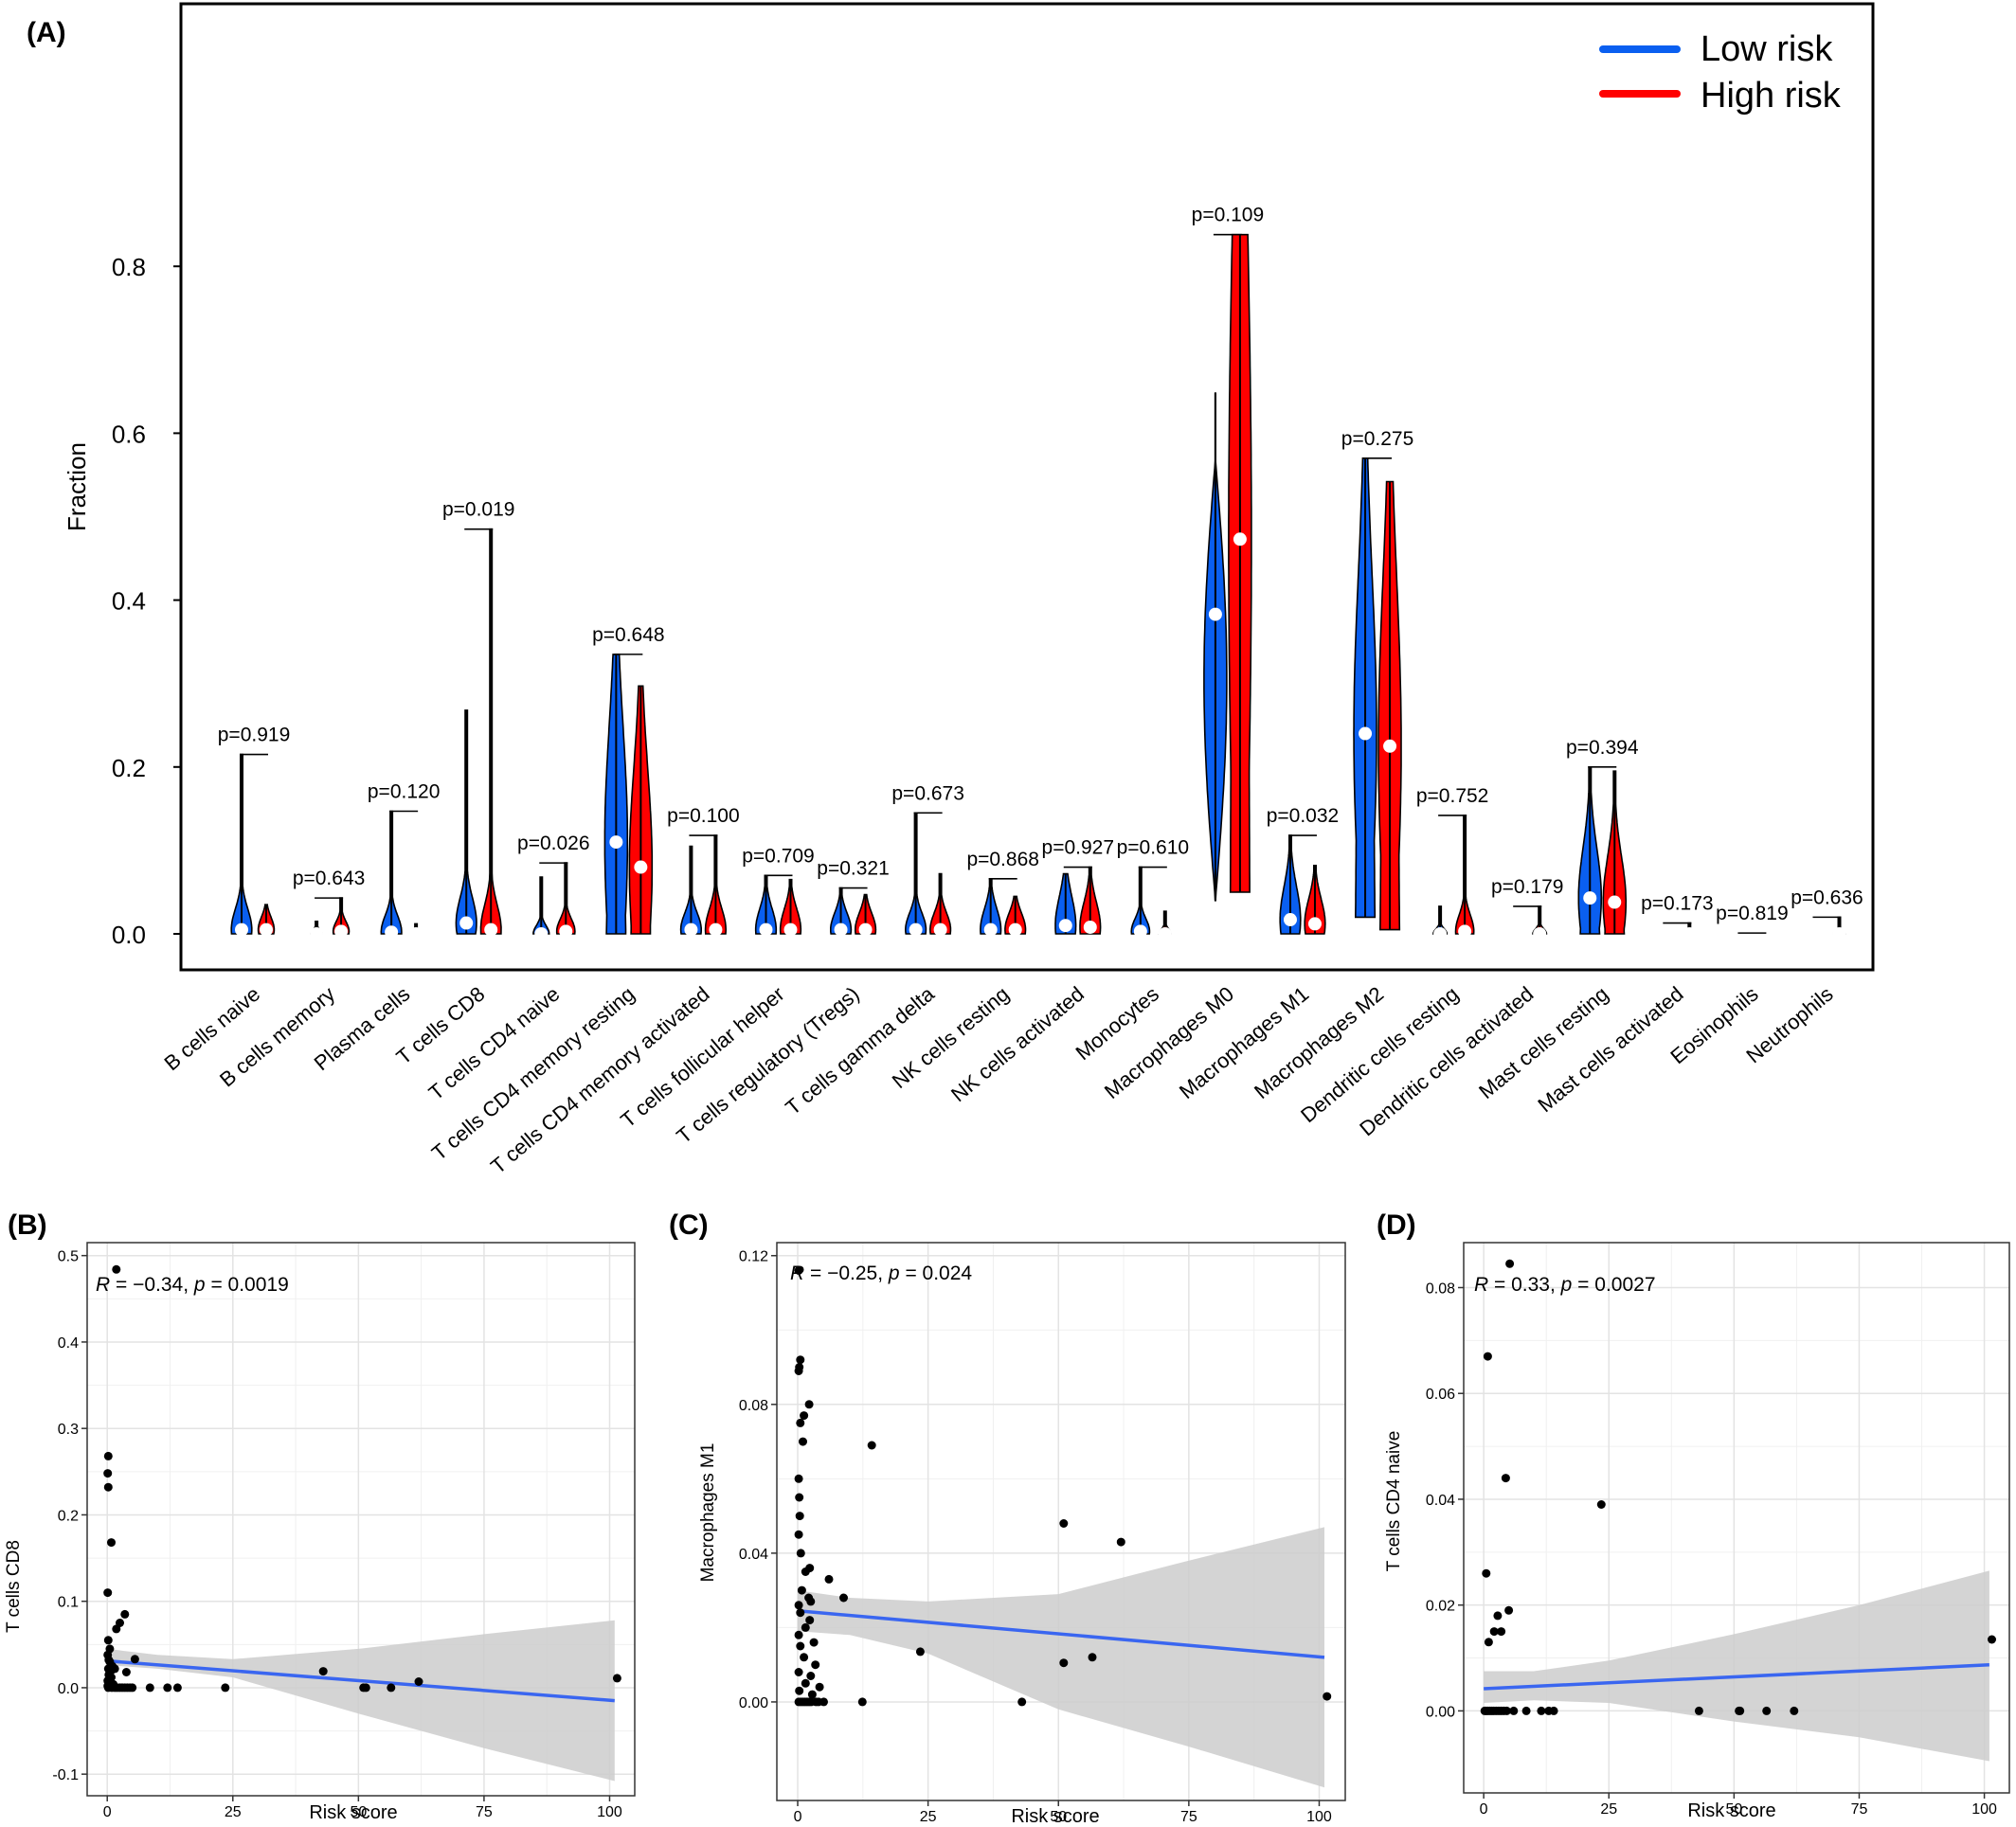 This screenshot has height=1827, width=2016. Describe the element at coordinates (881, 1273) in the screenshot. I see `panel-c-stats: R = −0.25, p = 0.024` at that location.